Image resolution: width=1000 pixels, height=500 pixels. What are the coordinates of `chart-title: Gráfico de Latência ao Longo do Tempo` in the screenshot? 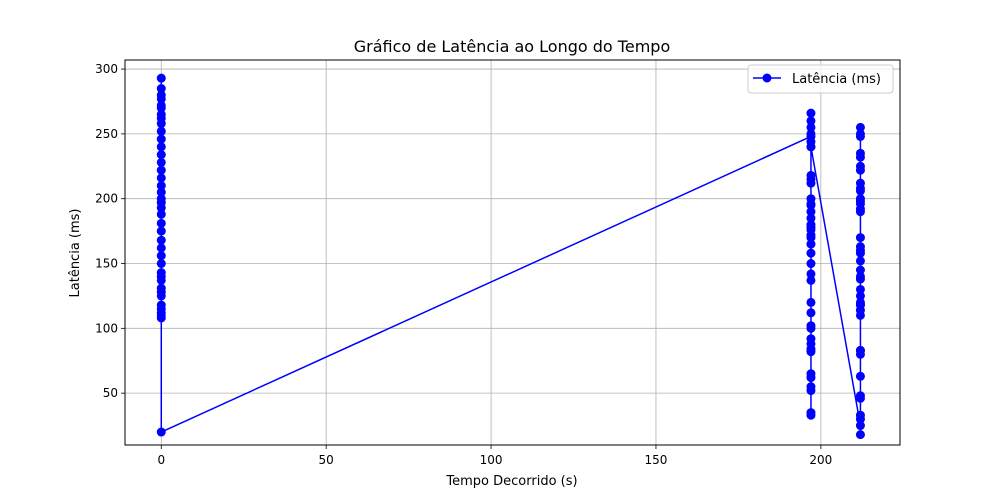 It's located at (512, 46).